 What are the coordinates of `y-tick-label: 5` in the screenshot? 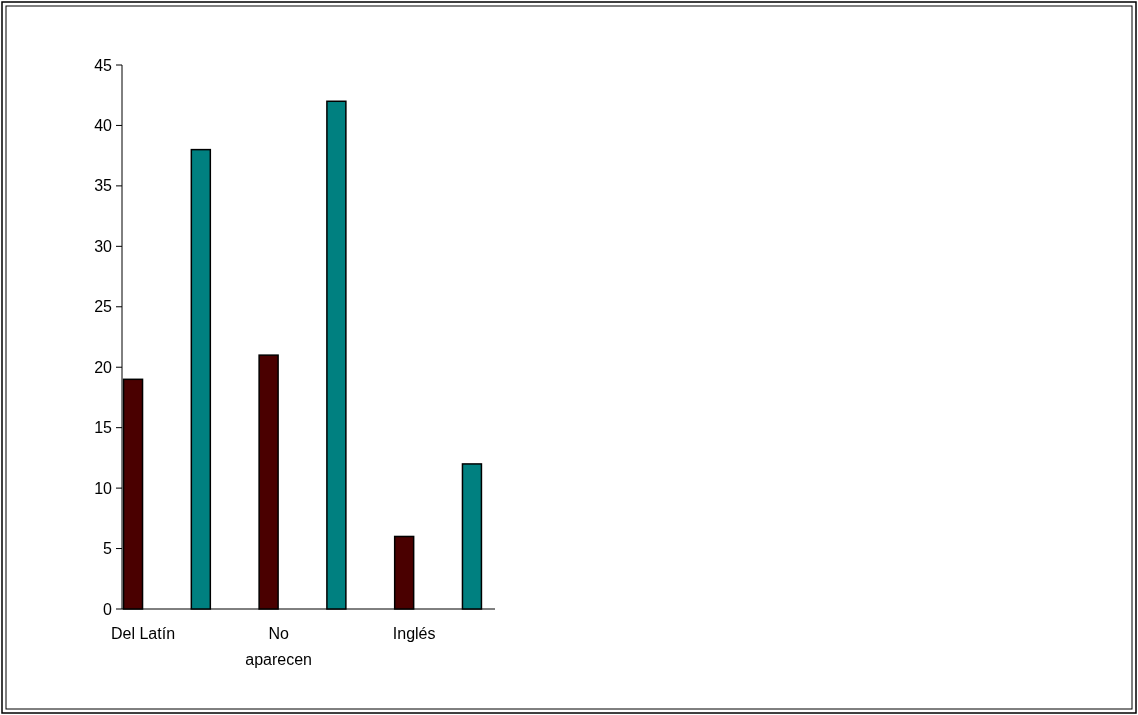 It's located at (108, 549).